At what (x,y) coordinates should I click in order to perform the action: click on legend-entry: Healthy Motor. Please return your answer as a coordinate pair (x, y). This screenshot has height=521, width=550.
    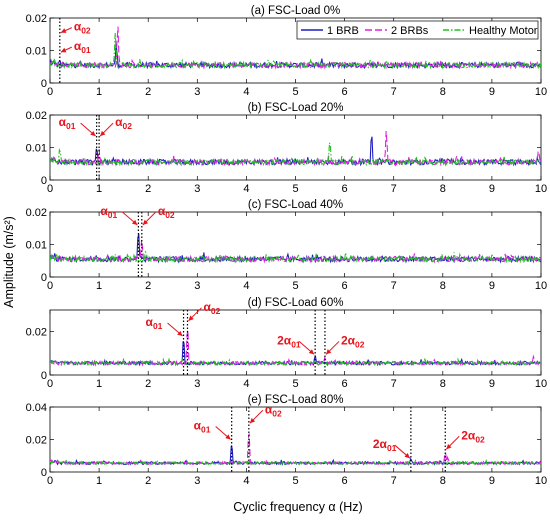
    Looking at the image, I should click on (503, 31).